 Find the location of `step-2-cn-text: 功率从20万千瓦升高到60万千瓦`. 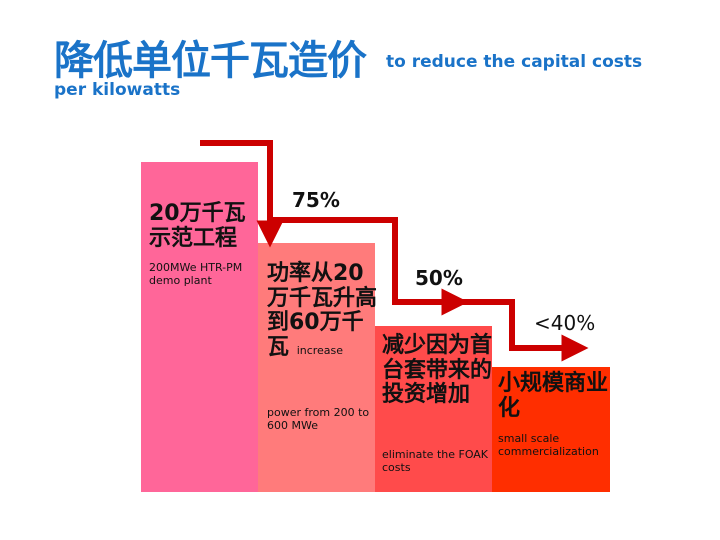

step-2-cn-text: 功率从20万千瓦升高到60万千瓦 is located at coordinates (322, 310).